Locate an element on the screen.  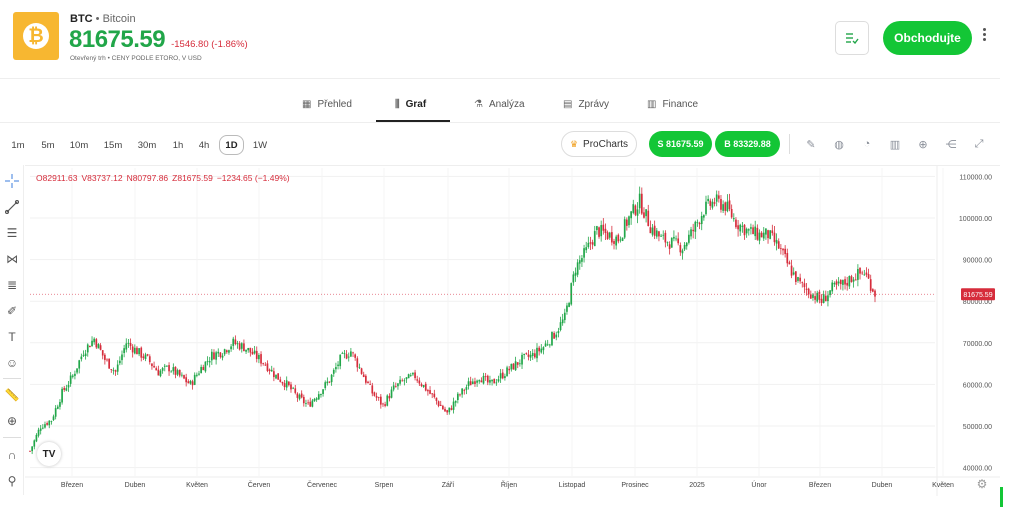
brush-icon: ✐ is located at coordinates (12, 311).